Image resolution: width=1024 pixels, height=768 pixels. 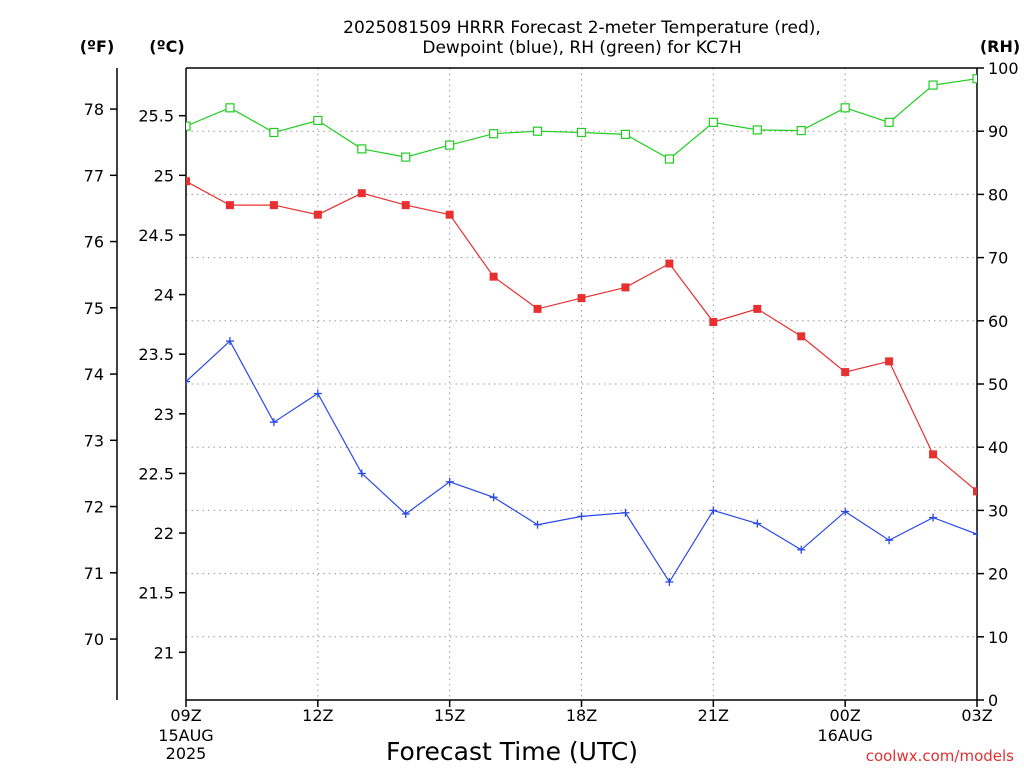 What do you see at coordinates (94, 507) in the screenshot?
I see `fahrenheit-tick-label: 72` at bounding box center [94, 507].